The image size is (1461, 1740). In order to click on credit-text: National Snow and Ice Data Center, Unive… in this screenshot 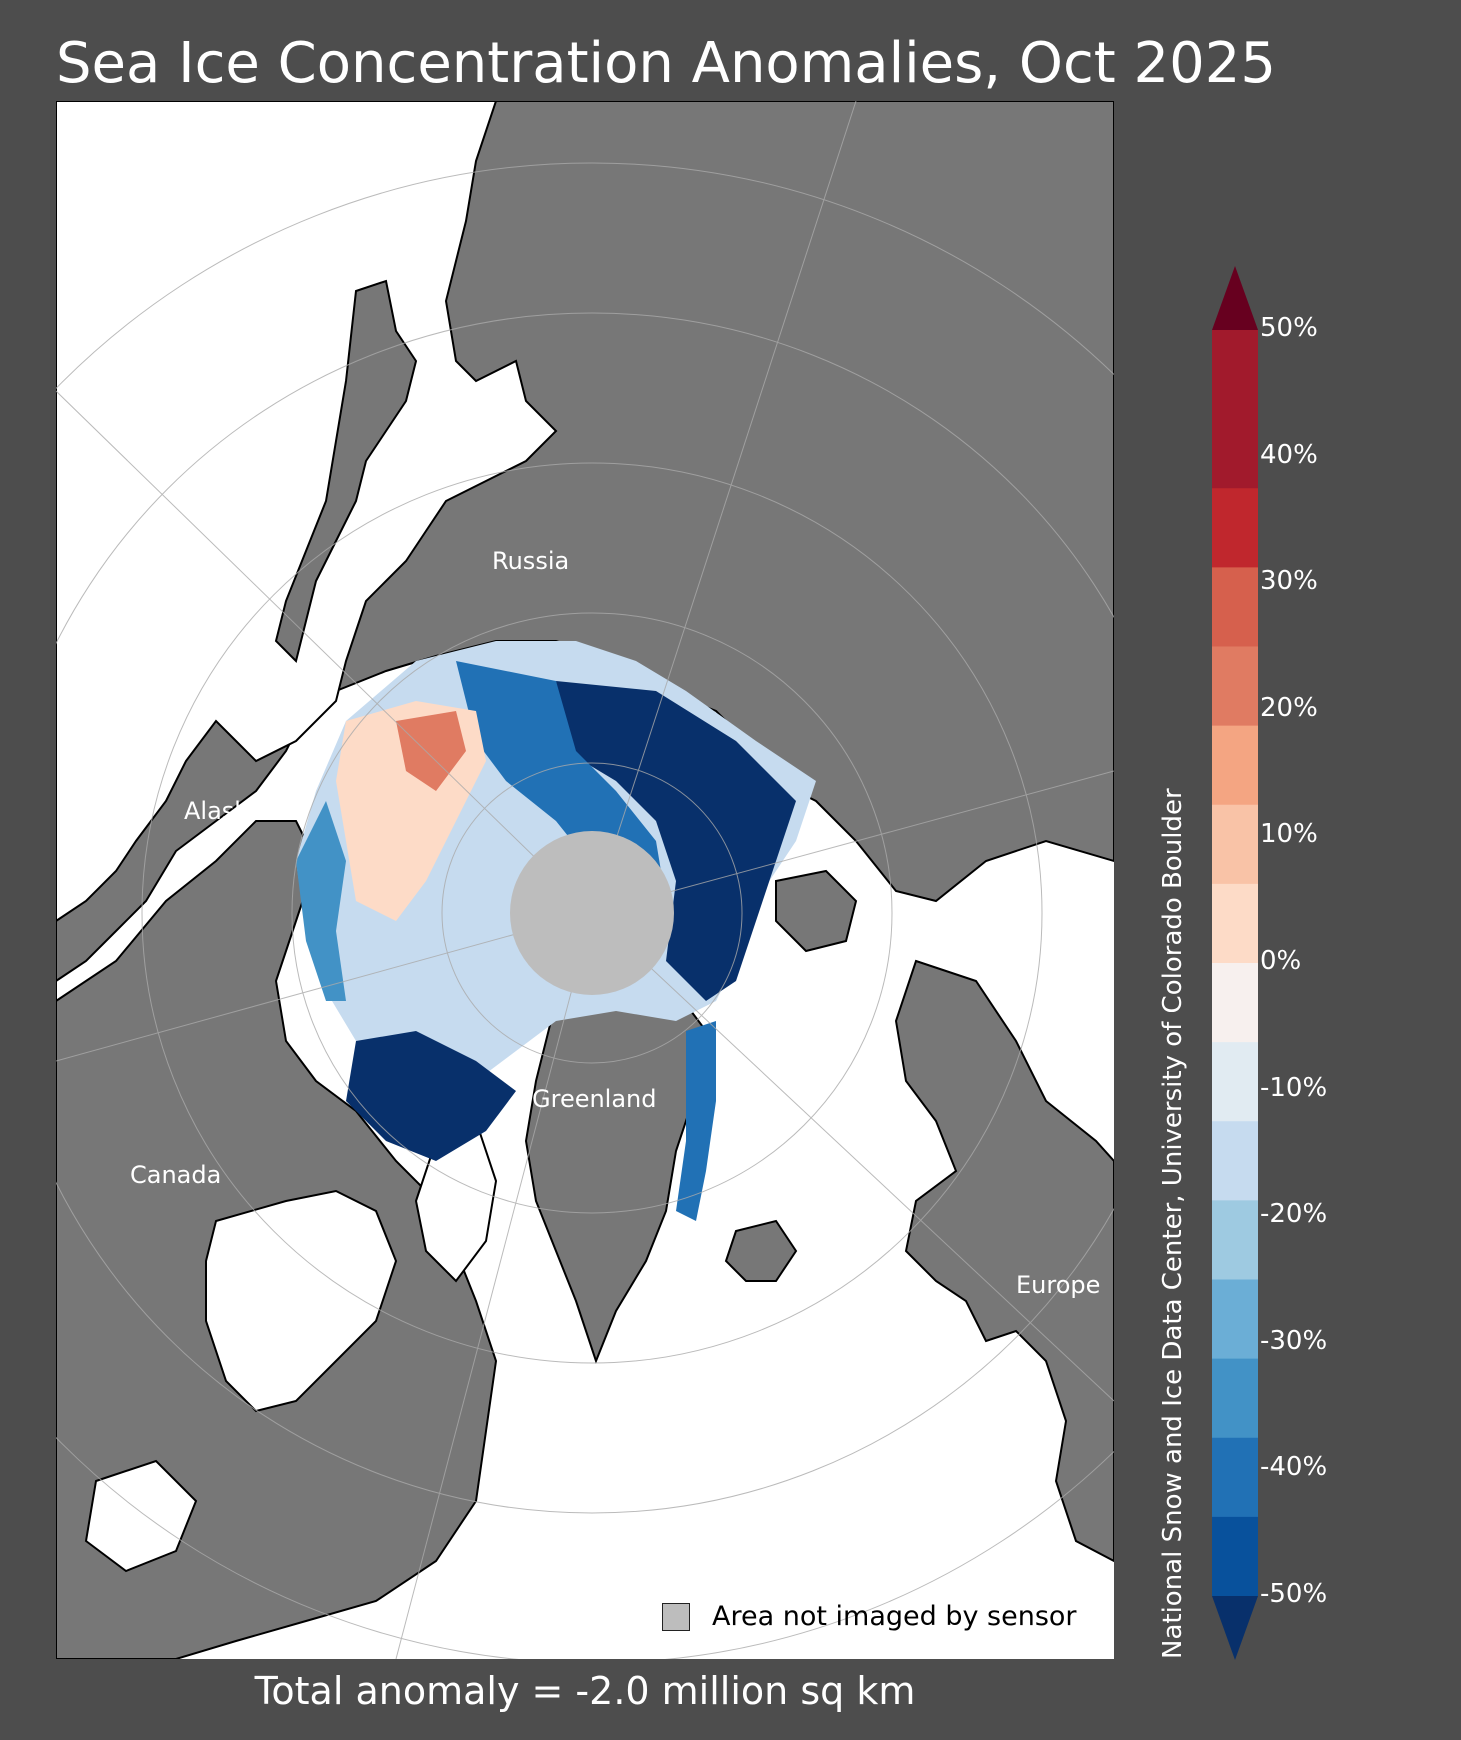, I will do `click(1173, 1223)`.